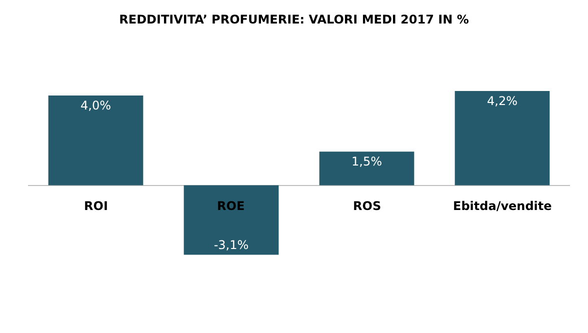 This screenshot has height=333, width=588. I want to click on data-label: 1,5%, so click(367, 161).